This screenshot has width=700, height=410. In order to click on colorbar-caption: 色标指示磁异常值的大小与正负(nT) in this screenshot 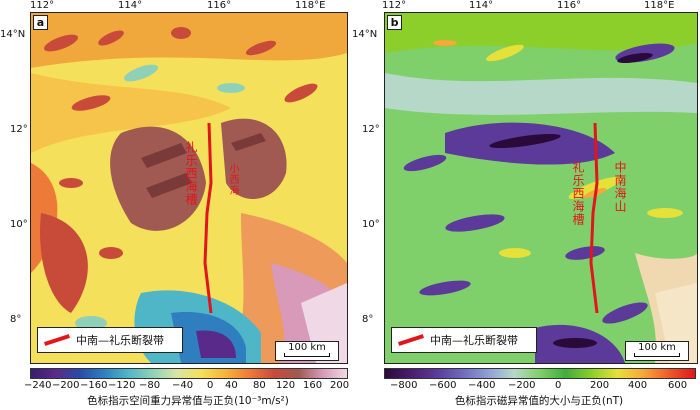, I will do `click(539, 401)`.